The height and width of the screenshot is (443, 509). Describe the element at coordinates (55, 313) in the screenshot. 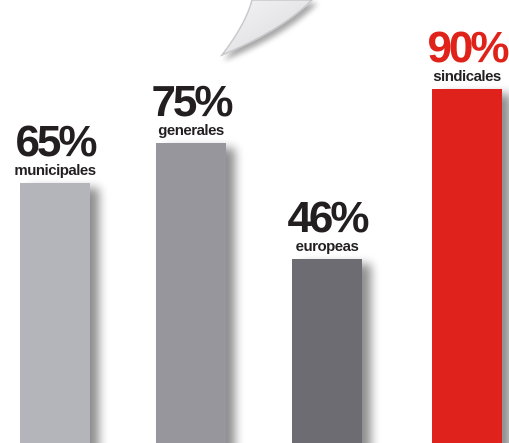

I see `bar-municipales` at that location.